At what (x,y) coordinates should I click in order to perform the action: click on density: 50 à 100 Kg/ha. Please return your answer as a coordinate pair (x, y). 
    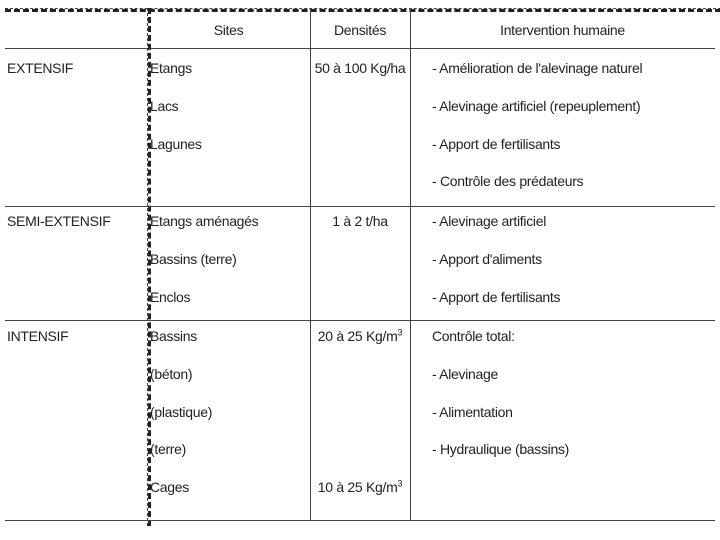
    Looking at the image, I should click on (360, 68).